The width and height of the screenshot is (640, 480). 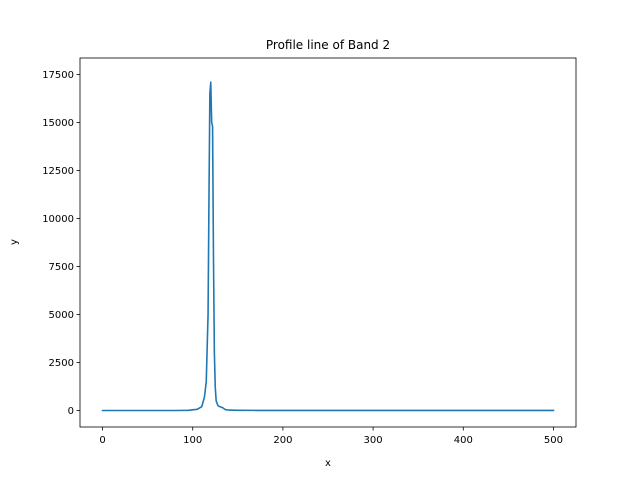 I want to click on x-tick-label: 400, so click(x=463, y=440).